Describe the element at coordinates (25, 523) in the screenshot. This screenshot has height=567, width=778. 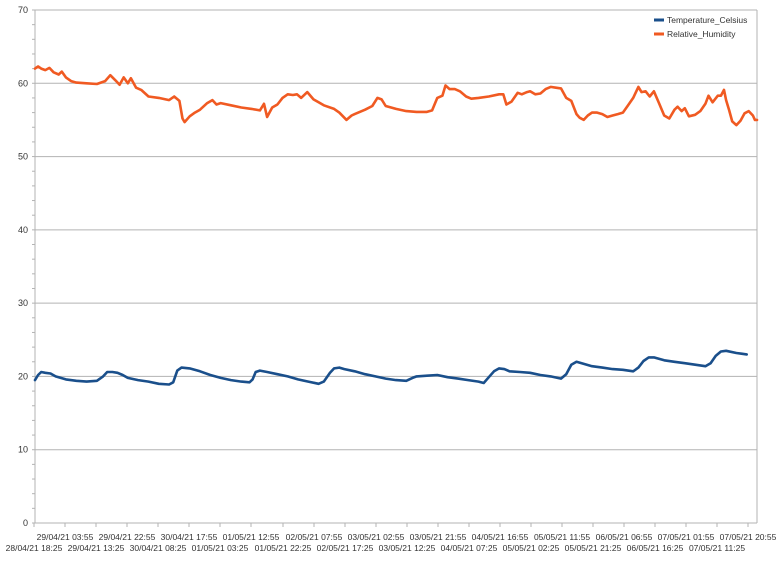
I see `y-tick-label: 0` at that location.